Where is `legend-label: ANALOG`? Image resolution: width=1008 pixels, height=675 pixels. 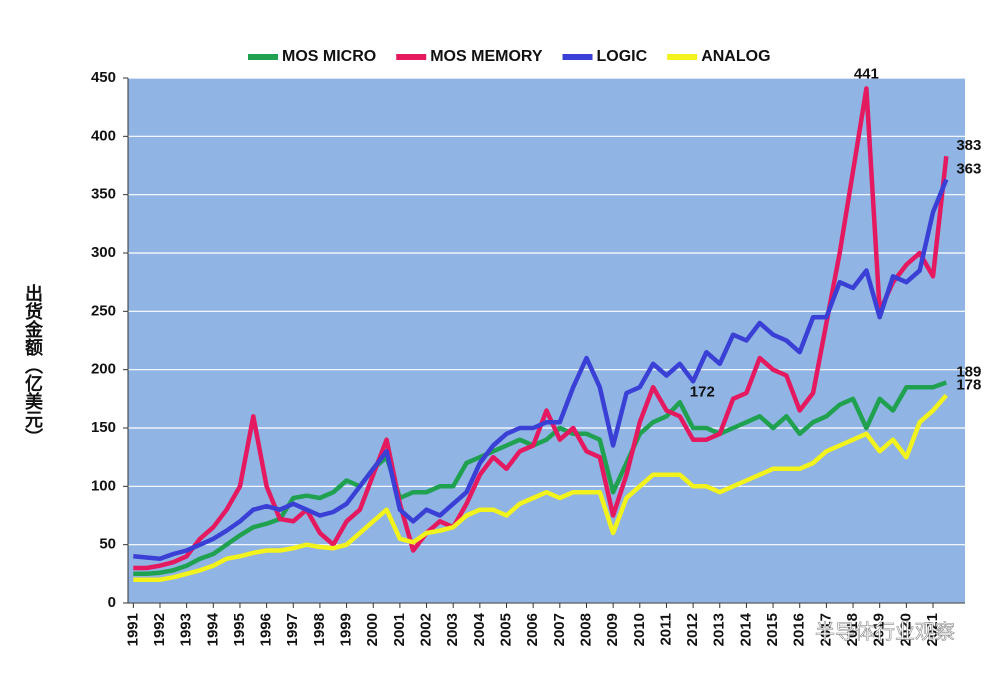
legend-label: ANALOG is located at coordinates (735, 56).